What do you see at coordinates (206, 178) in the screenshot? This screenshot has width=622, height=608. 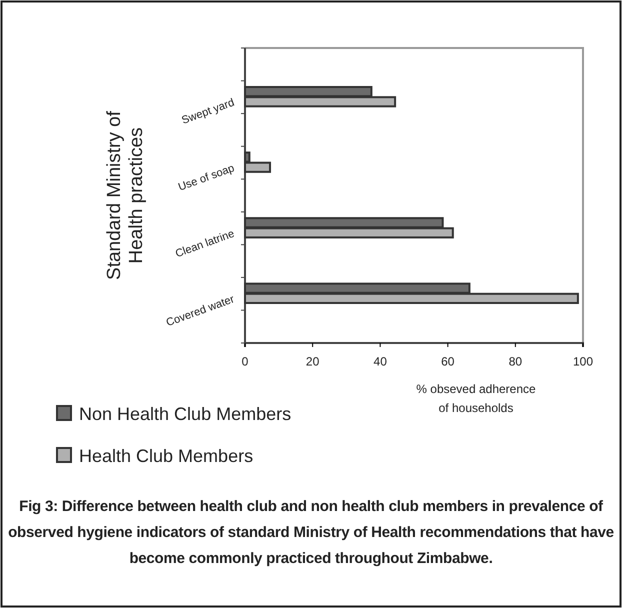 I see `y-tick-label: Use of soap` at bounding box center [206, 178].